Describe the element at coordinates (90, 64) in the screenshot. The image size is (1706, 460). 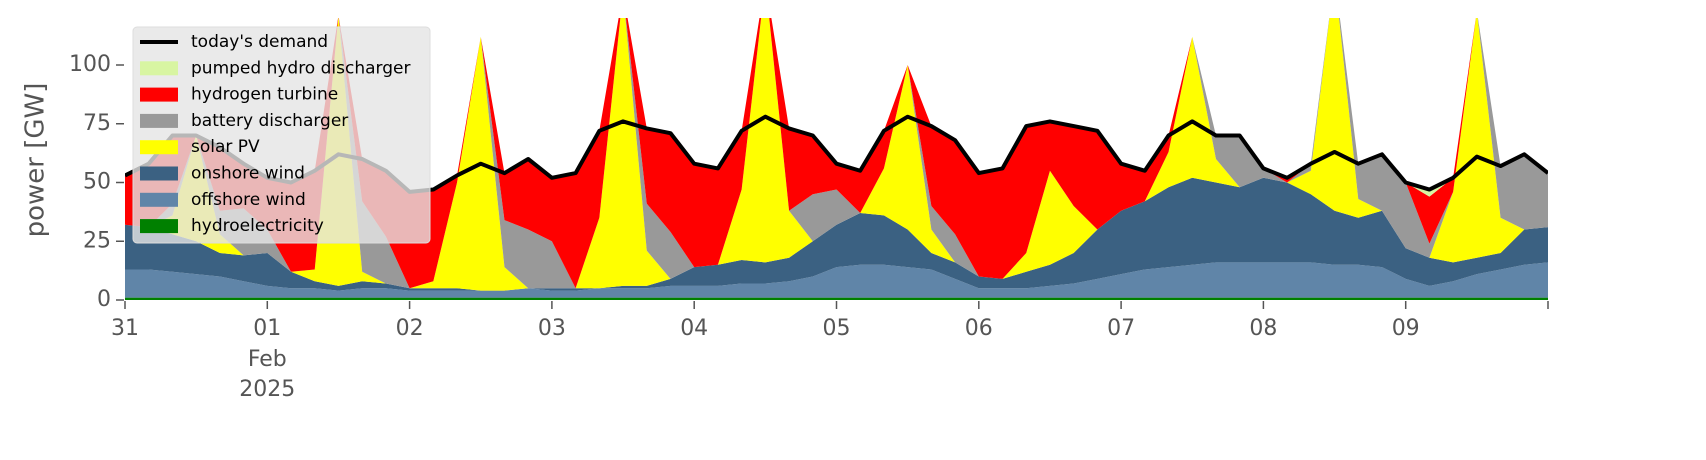
I see `y-tick-label: 100` at that location.